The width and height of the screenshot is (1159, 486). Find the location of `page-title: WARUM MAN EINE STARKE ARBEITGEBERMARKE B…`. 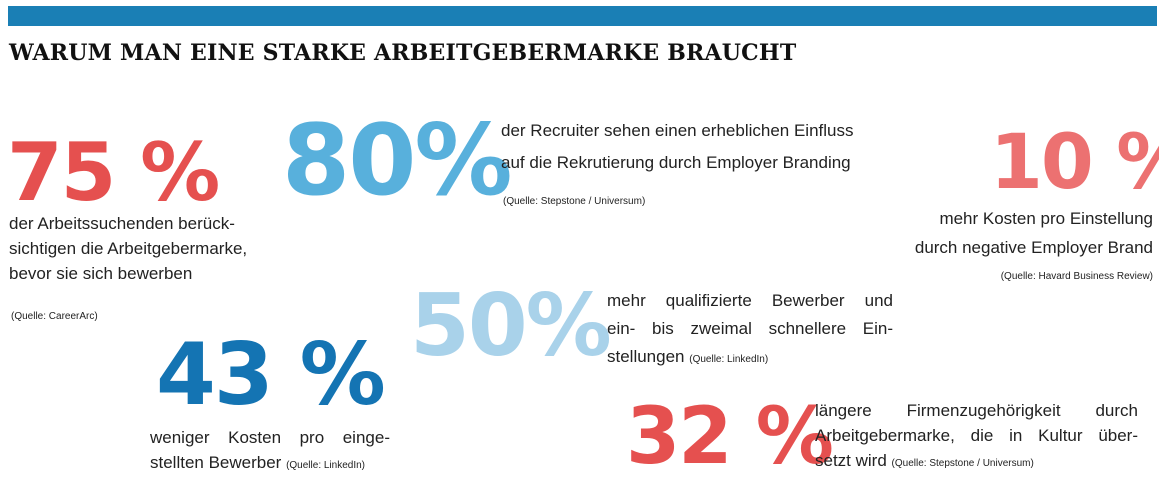

page-title: WARUM MAN EINE STARKE ARBEITGEBERMARKE B… is located at coordinates (403, 53).